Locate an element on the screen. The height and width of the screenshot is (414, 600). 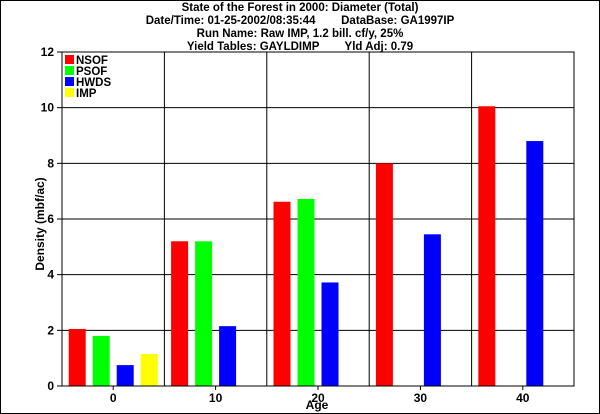
y-tick-label: 12 is located at coordinates (48, 52).